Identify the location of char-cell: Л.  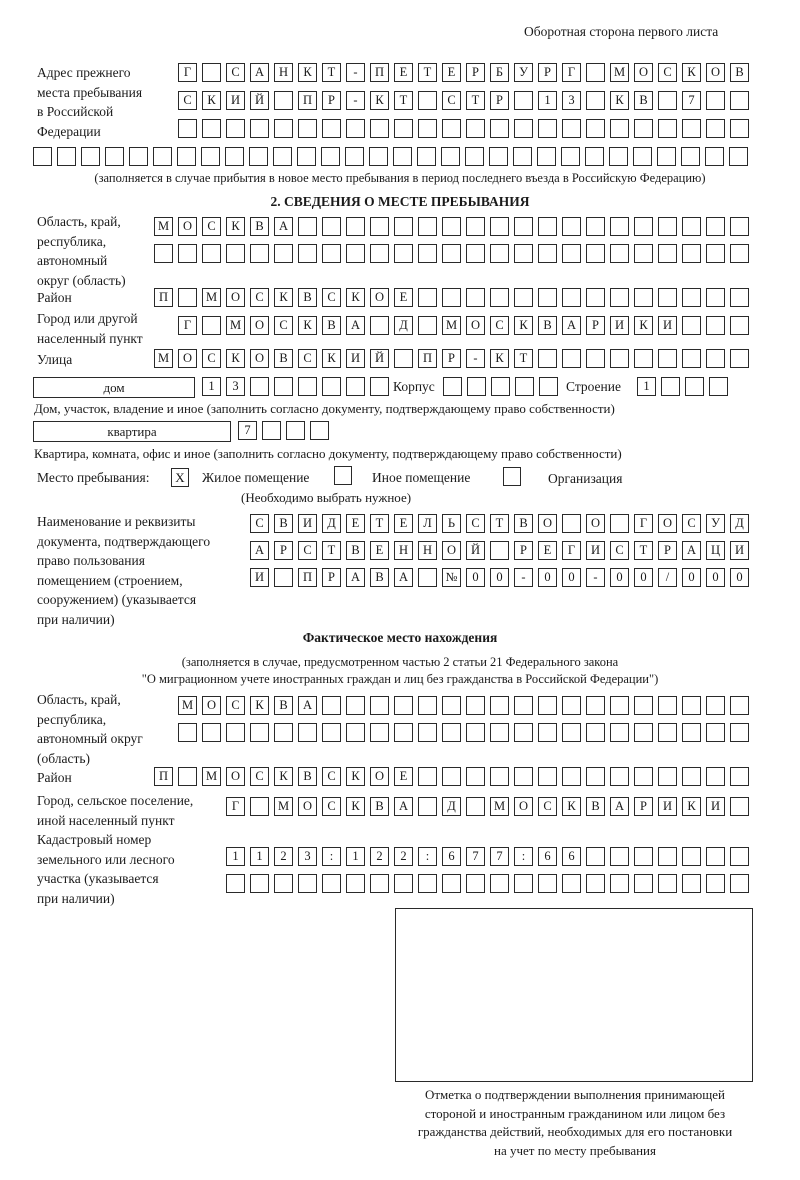
(427, 523).